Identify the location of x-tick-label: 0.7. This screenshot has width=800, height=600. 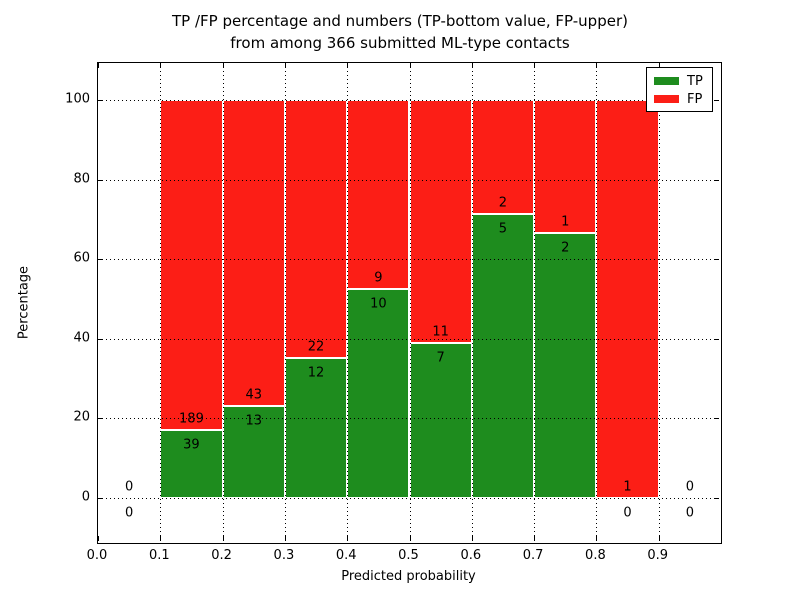
(533, 555).